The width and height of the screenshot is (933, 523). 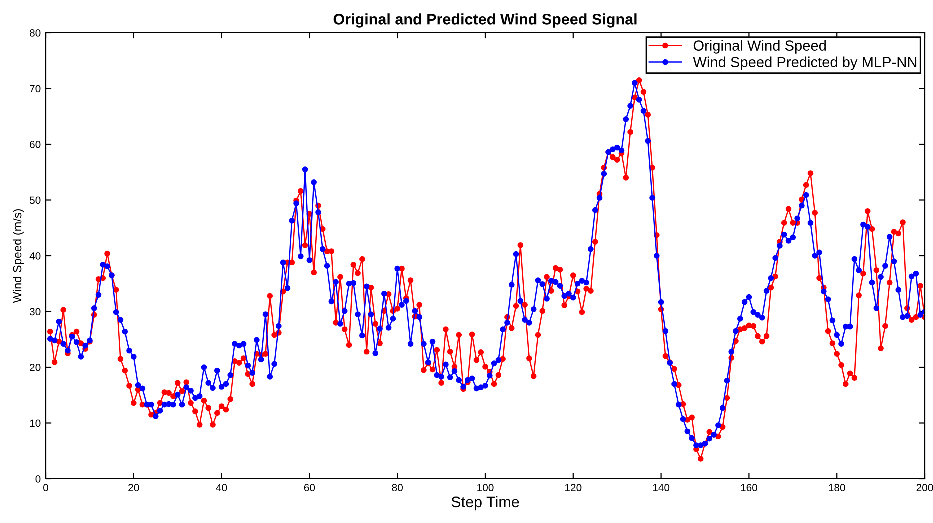 What do you see at coordinates (661, 488) in the screenshot?
I see `x-tick-label: 140` at bounding box center [661, 488].